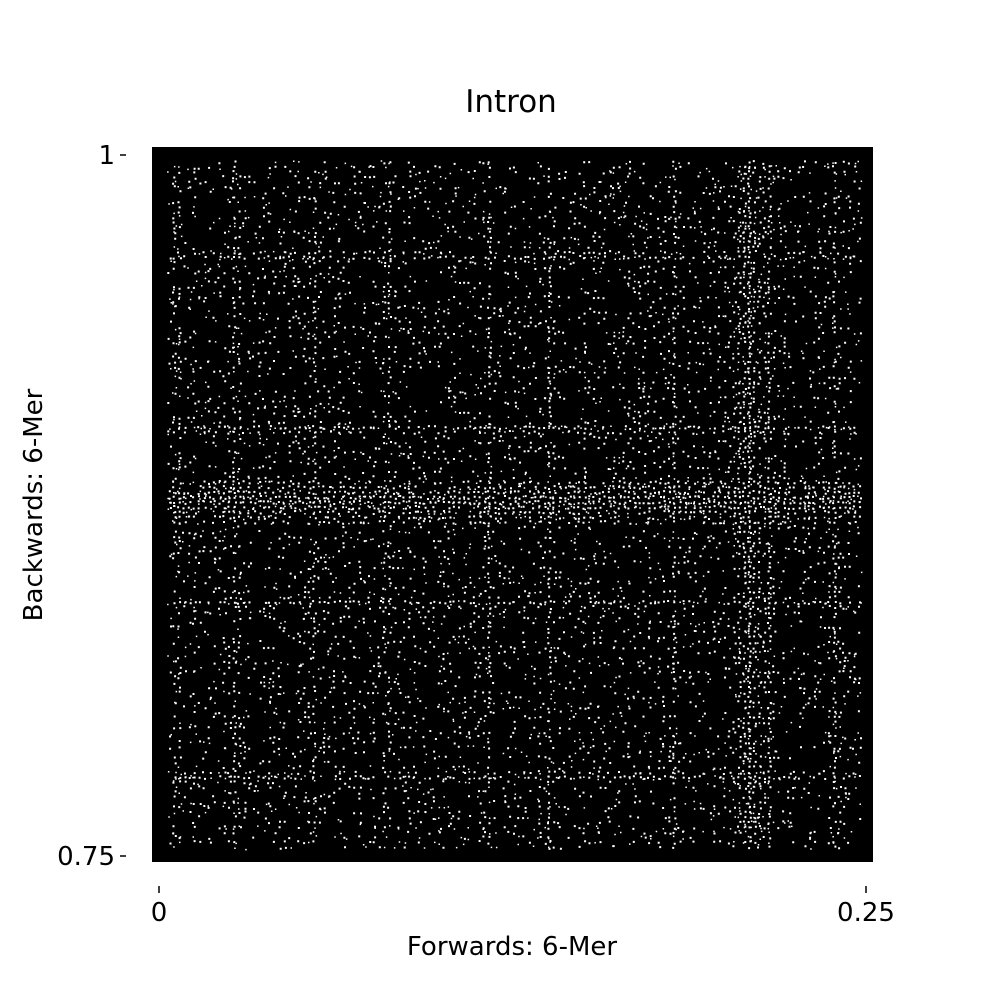 The image size is (1000, 1000). I want to click on x-tick-label: 0, so click(159, 913).